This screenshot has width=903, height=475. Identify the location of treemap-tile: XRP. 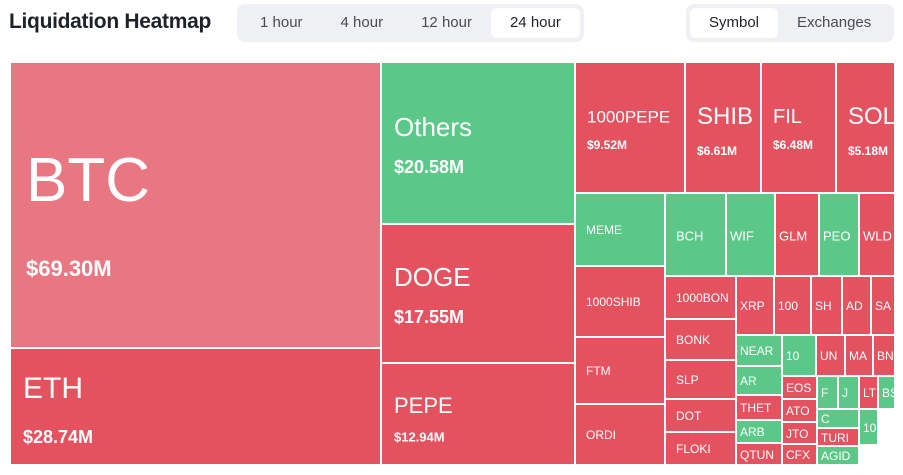
(755, 305).